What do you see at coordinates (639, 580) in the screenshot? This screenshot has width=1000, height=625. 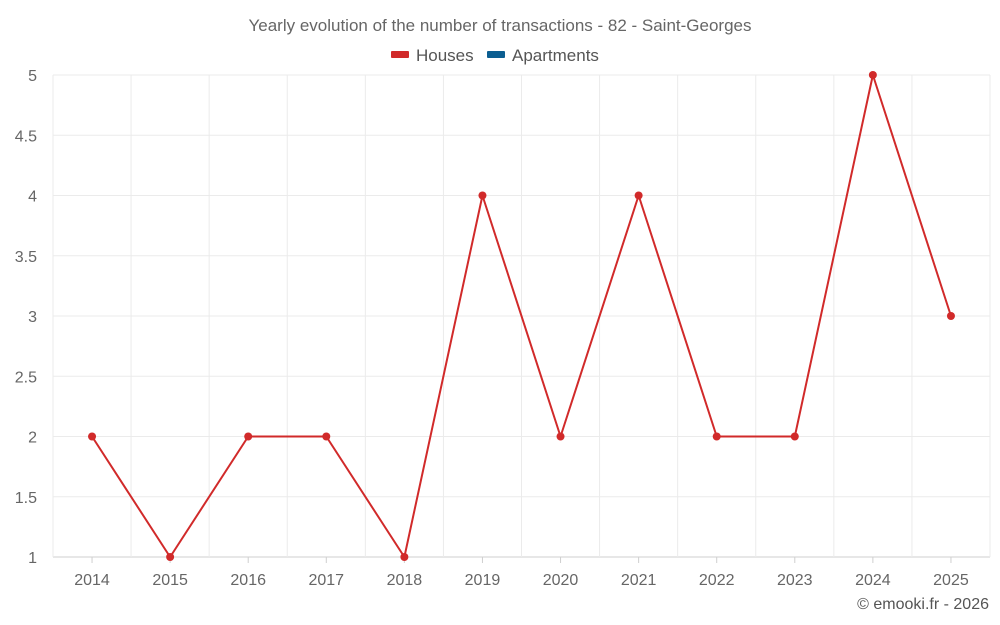 I see `x-tick-label: 2021` at bounding box center [639, 580].